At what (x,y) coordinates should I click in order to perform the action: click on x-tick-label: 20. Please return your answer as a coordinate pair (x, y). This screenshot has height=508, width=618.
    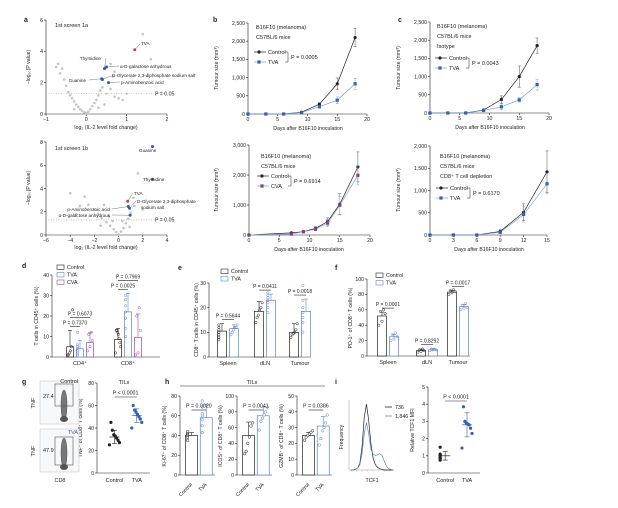
    Looking at the image, I should click on (549, 119).